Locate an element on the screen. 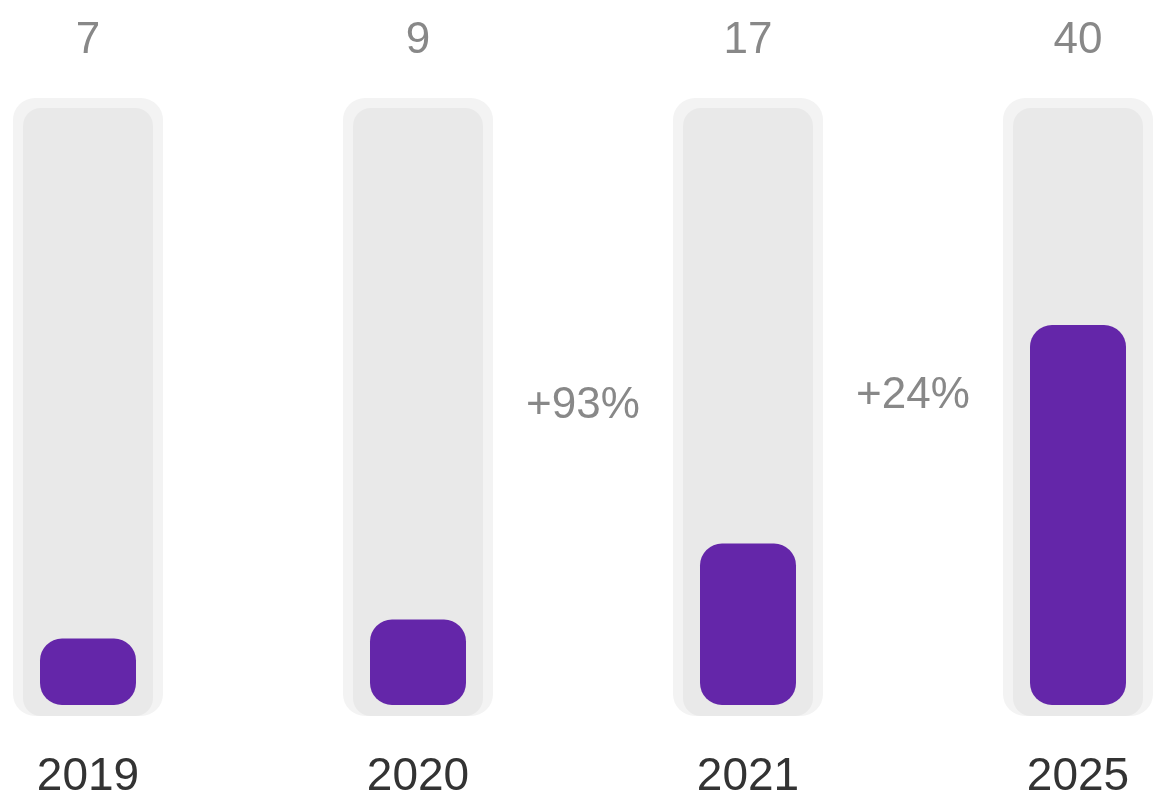 Image resolution: width=1166 pixels, height=799 pixels. annotation: +93% is located at coordinates (583, 402).